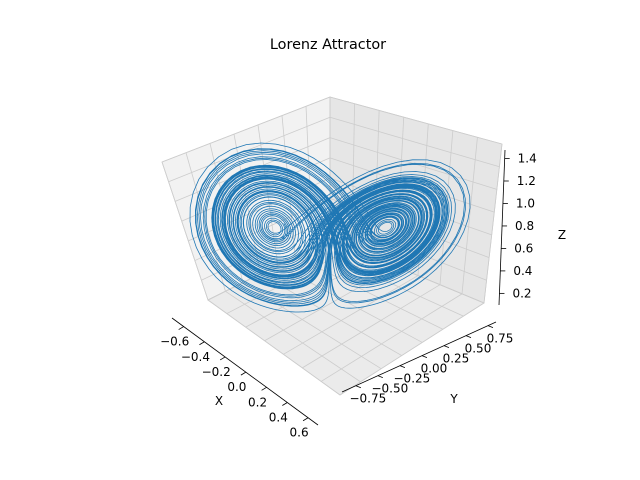 The image size is (640, 480). Describe the element at coordinates (219, 401) in the screenshot. I see `x-axis-label: X` at that location.